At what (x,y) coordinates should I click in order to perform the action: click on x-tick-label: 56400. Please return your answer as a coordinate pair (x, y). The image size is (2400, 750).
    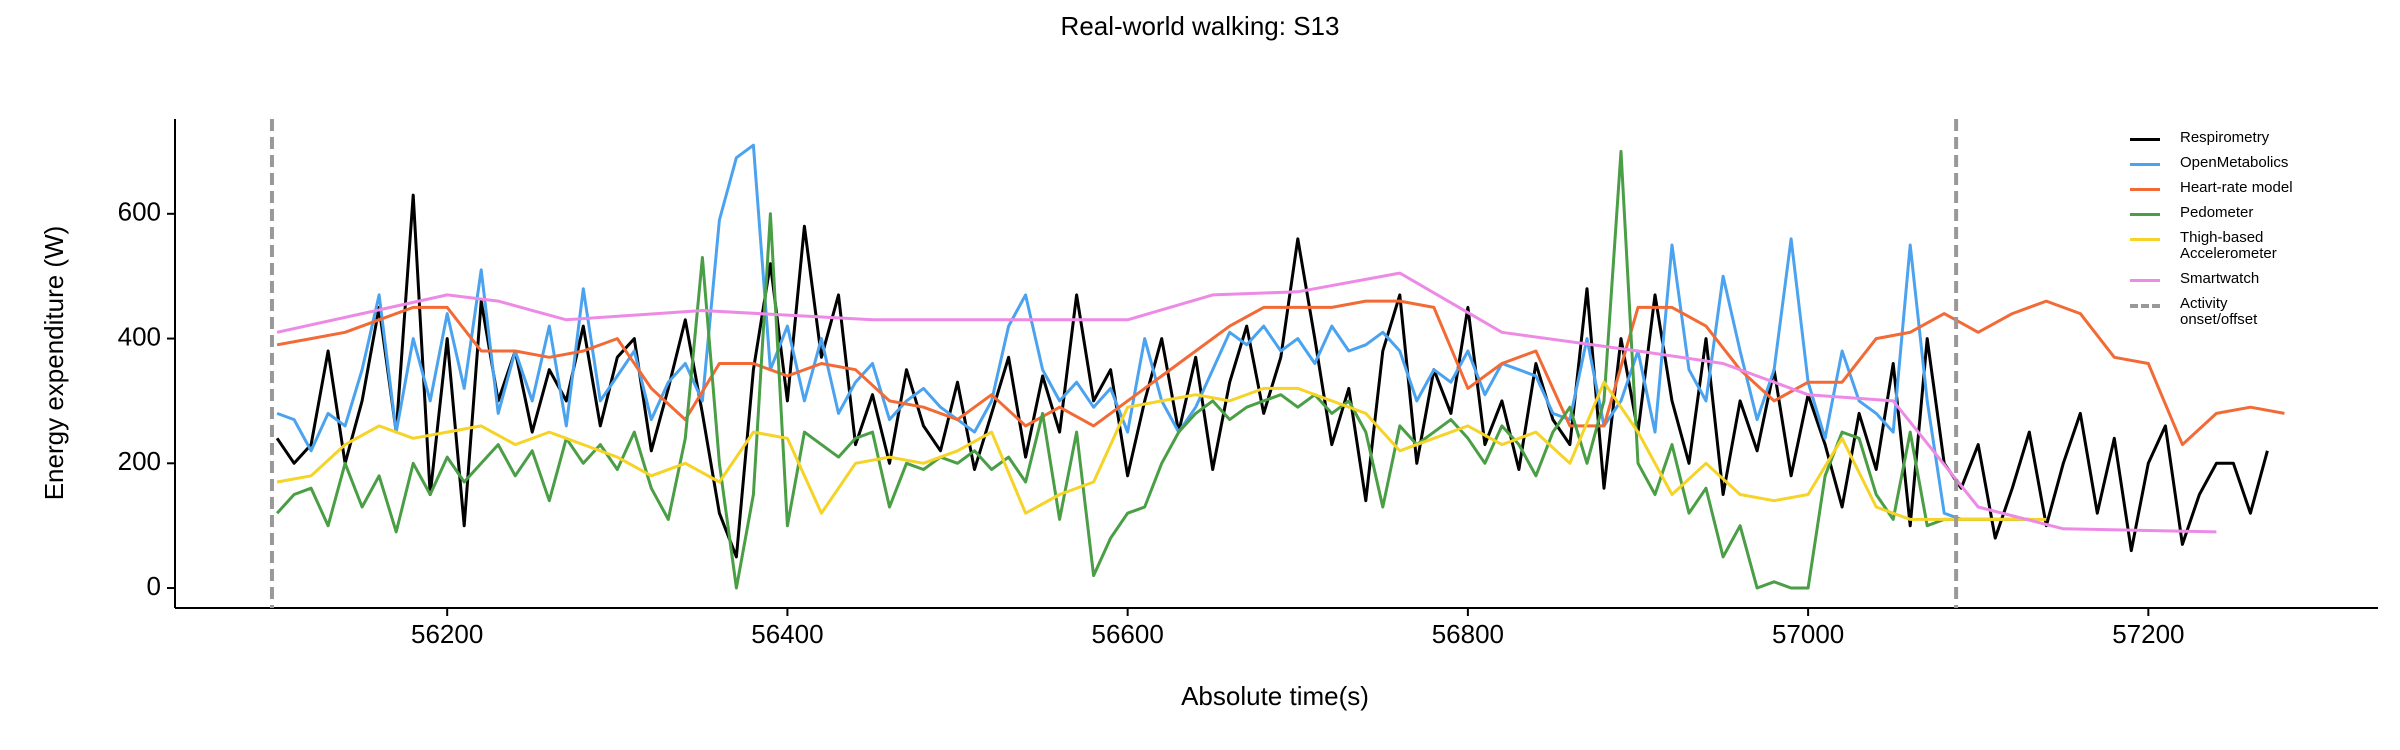
    Looking at the image, I should click on (787, 634).